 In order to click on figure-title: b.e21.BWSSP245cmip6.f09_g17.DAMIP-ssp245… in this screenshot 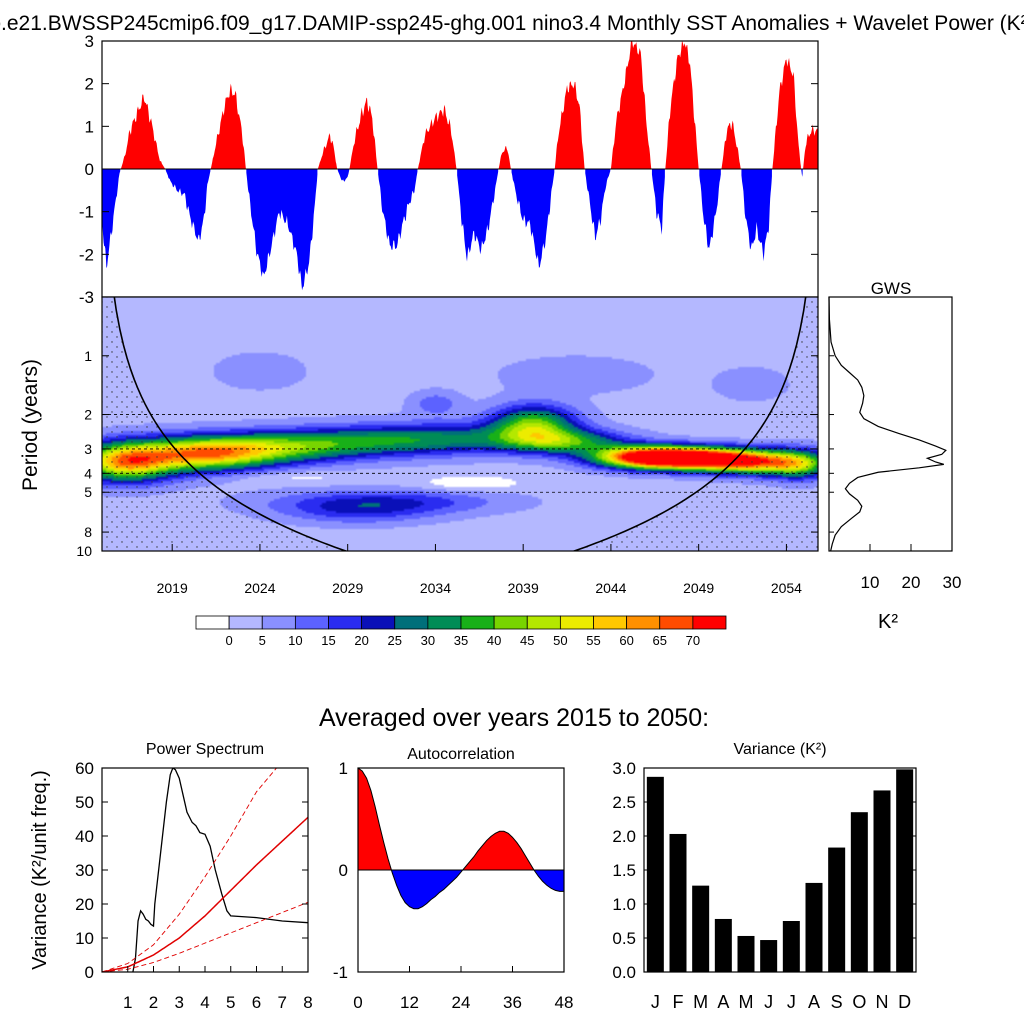, I will do `click(512, 23)`.